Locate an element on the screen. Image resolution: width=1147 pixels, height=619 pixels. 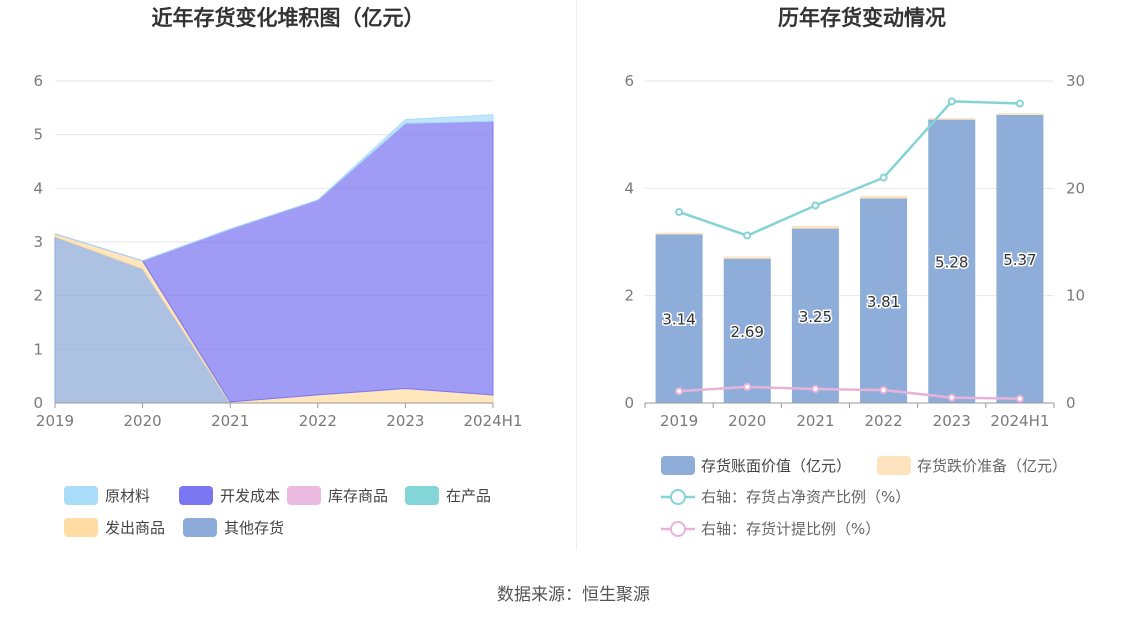
left-y-tick-label: 1 is located at coordinates (38, 349).